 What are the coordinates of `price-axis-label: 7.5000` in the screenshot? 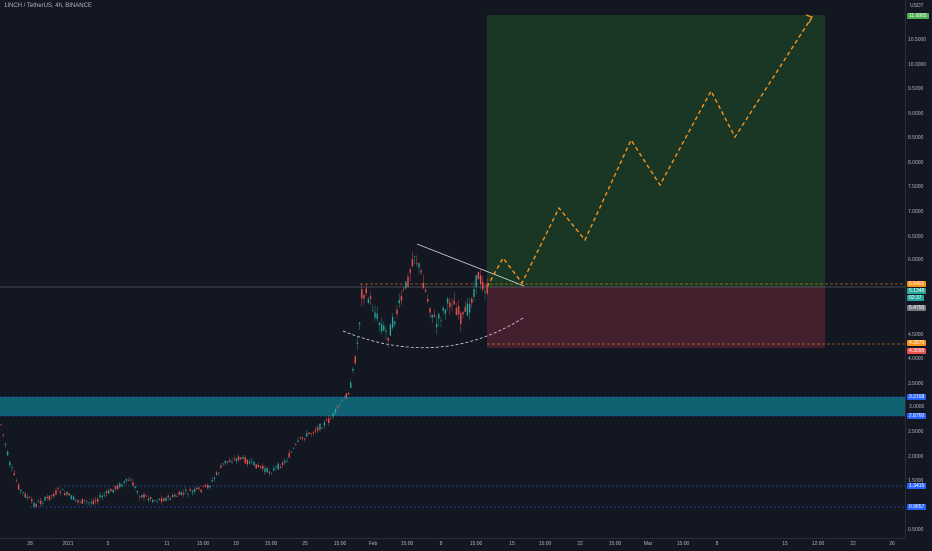 It's located at (916, 187).